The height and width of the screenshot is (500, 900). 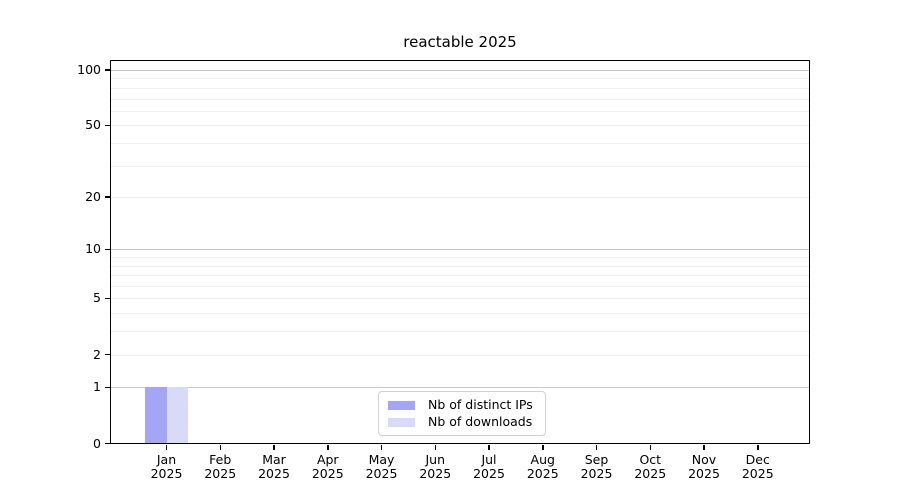 I want to click on bar-downloads, so click(x=177, y=415).